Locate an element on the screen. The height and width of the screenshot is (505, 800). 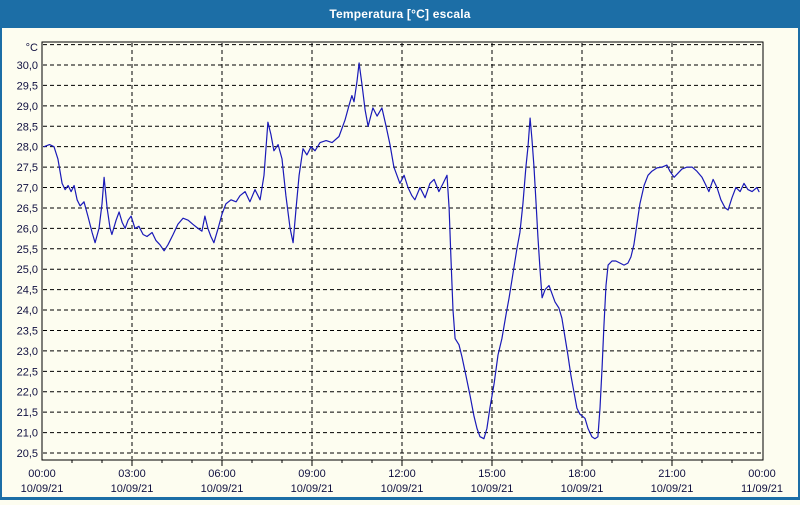
y-tick-label: 28,5 is located at coordinates (27, 127).